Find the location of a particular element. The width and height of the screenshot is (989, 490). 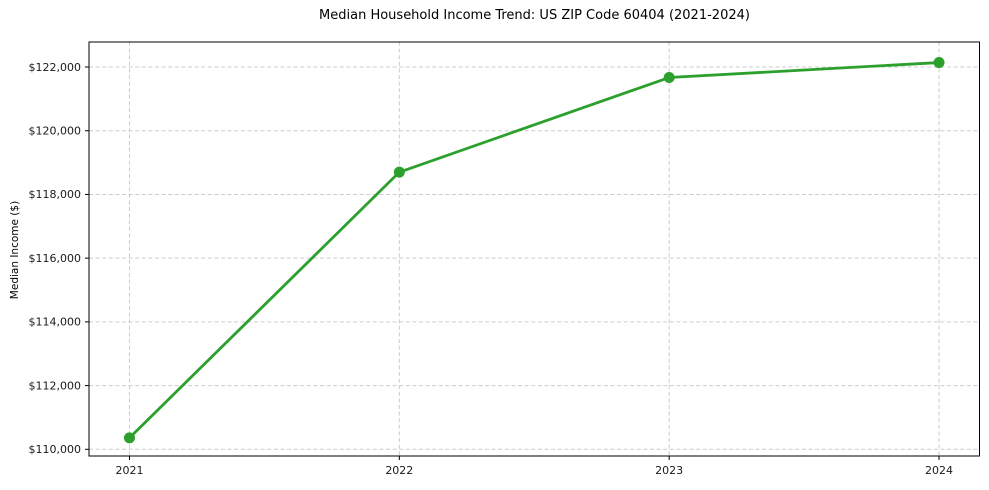

data-point-2021 is located at coordinates (129, 438).